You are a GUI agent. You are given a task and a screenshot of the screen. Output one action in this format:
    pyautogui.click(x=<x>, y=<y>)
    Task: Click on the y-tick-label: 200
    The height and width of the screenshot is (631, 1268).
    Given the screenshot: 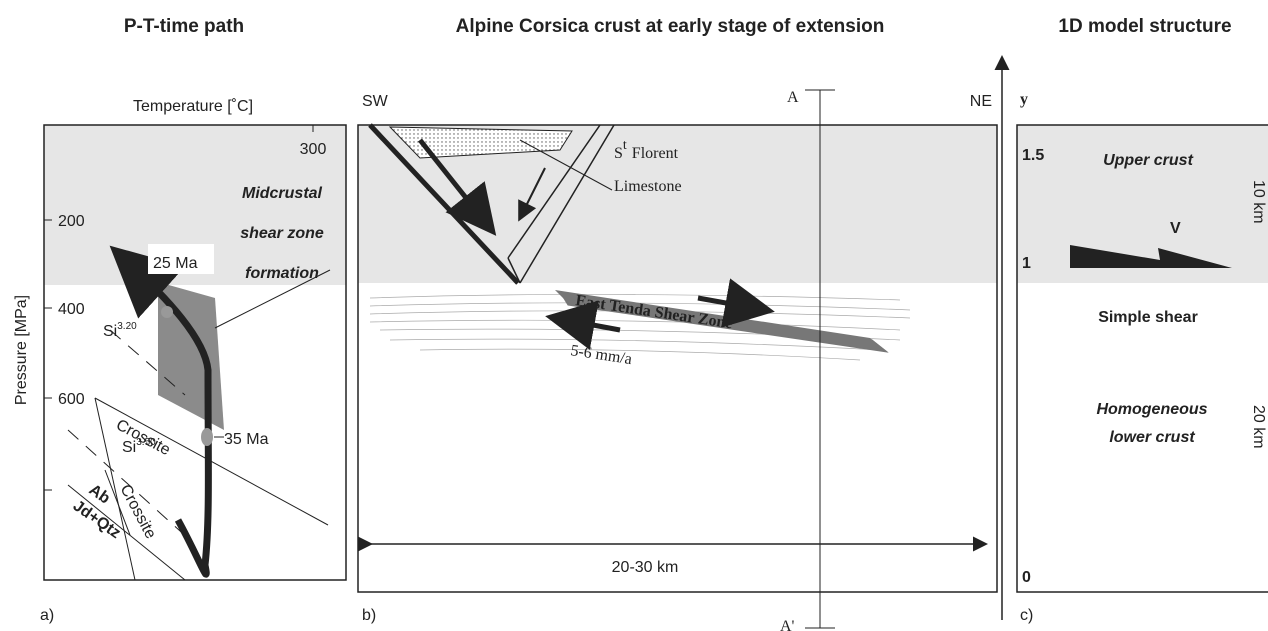 What is the action you would take?
    pyautogui.click(x=71, y=221)
    